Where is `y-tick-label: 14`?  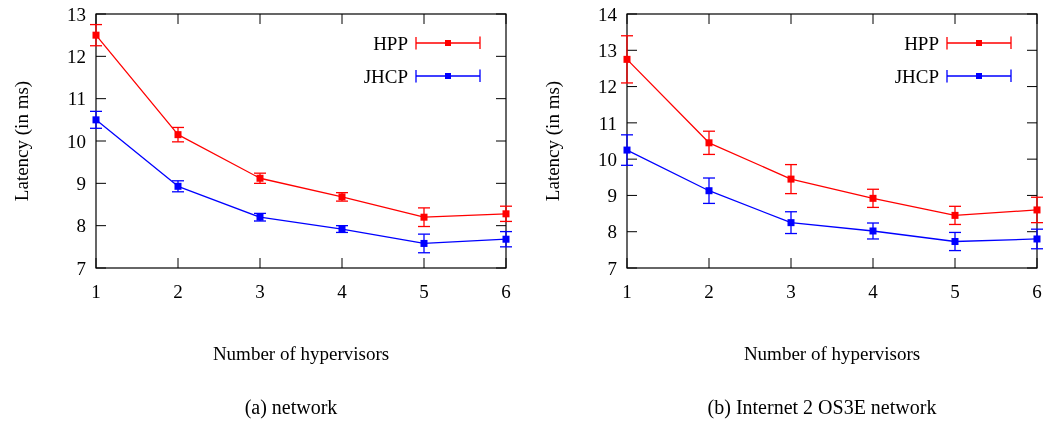
y-tick-label: 14 is located at coordinates (608, 14).